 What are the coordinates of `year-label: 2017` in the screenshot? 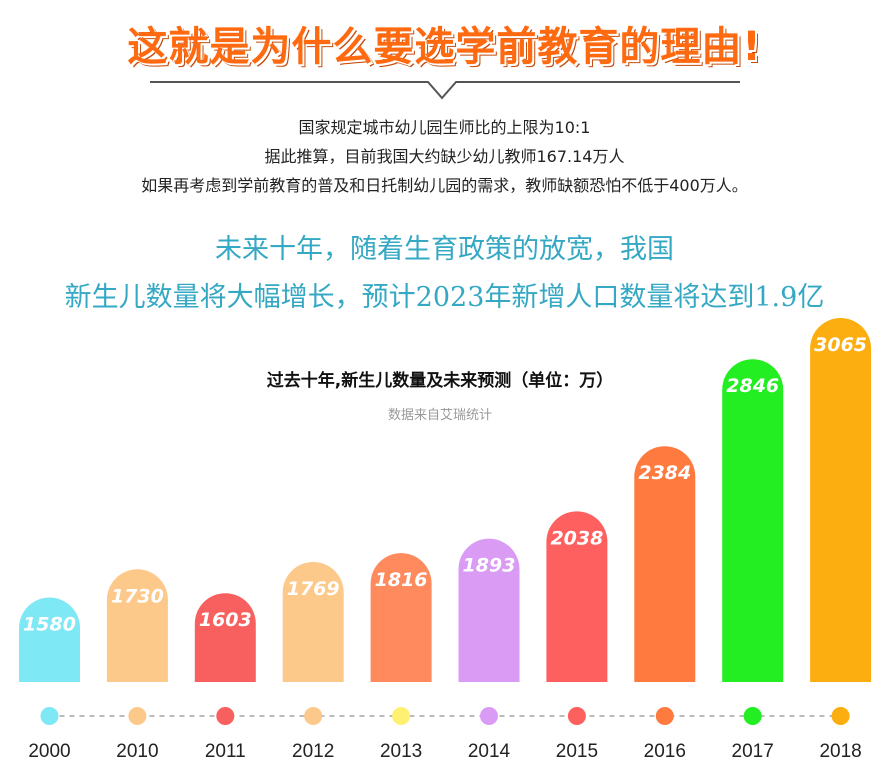 It's located at (753, 751).